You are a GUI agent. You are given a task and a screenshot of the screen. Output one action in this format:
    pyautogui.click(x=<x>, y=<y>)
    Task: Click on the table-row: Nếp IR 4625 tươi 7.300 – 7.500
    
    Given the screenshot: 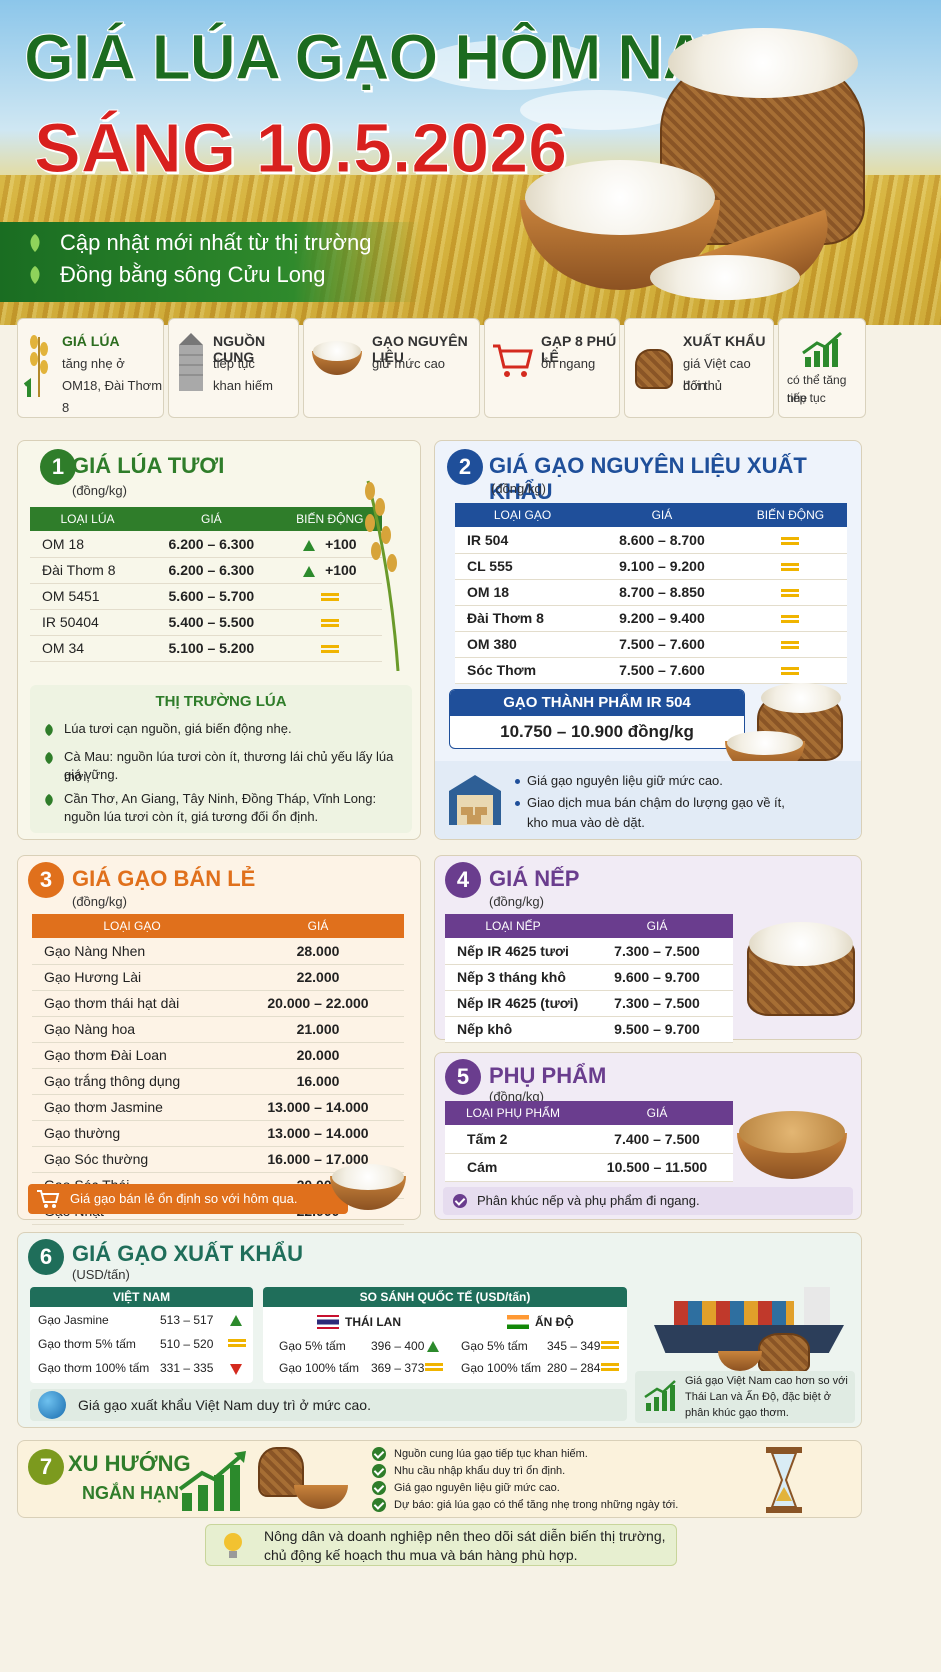 What is the action you would take?
    pyautogui.click(x=589, y=951)
    